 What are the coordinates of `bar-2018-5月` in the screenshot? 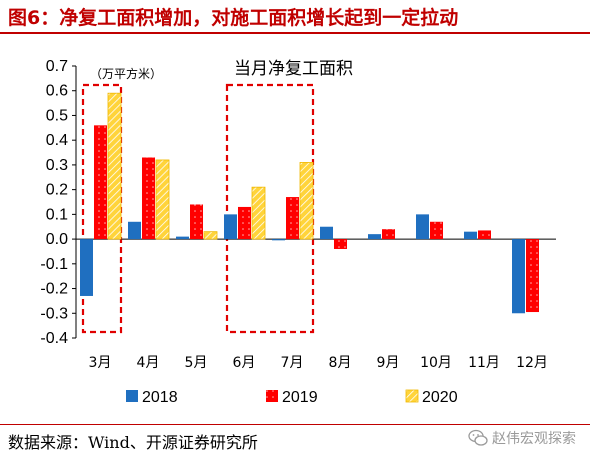 It's located at (182, 238).